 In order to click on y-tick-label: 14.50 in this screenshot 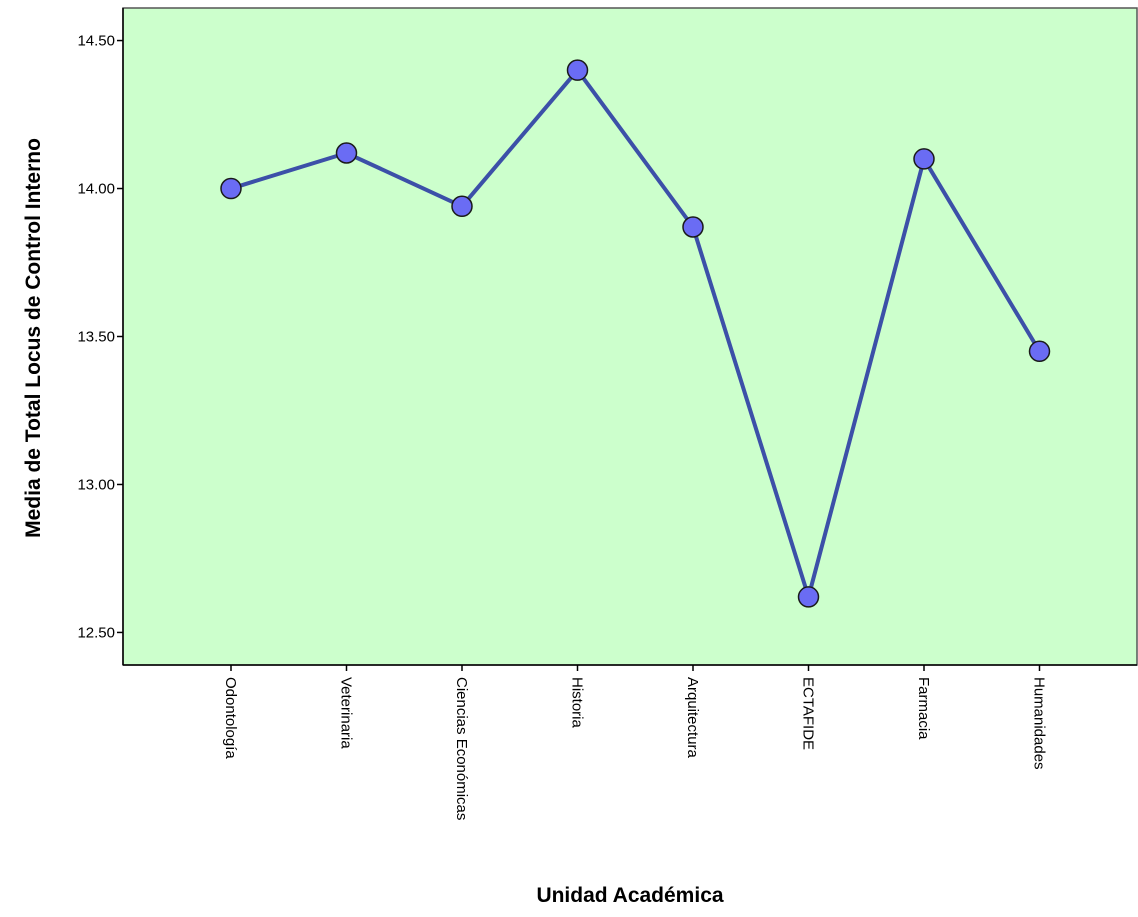, I will do `click(96, 41)`.